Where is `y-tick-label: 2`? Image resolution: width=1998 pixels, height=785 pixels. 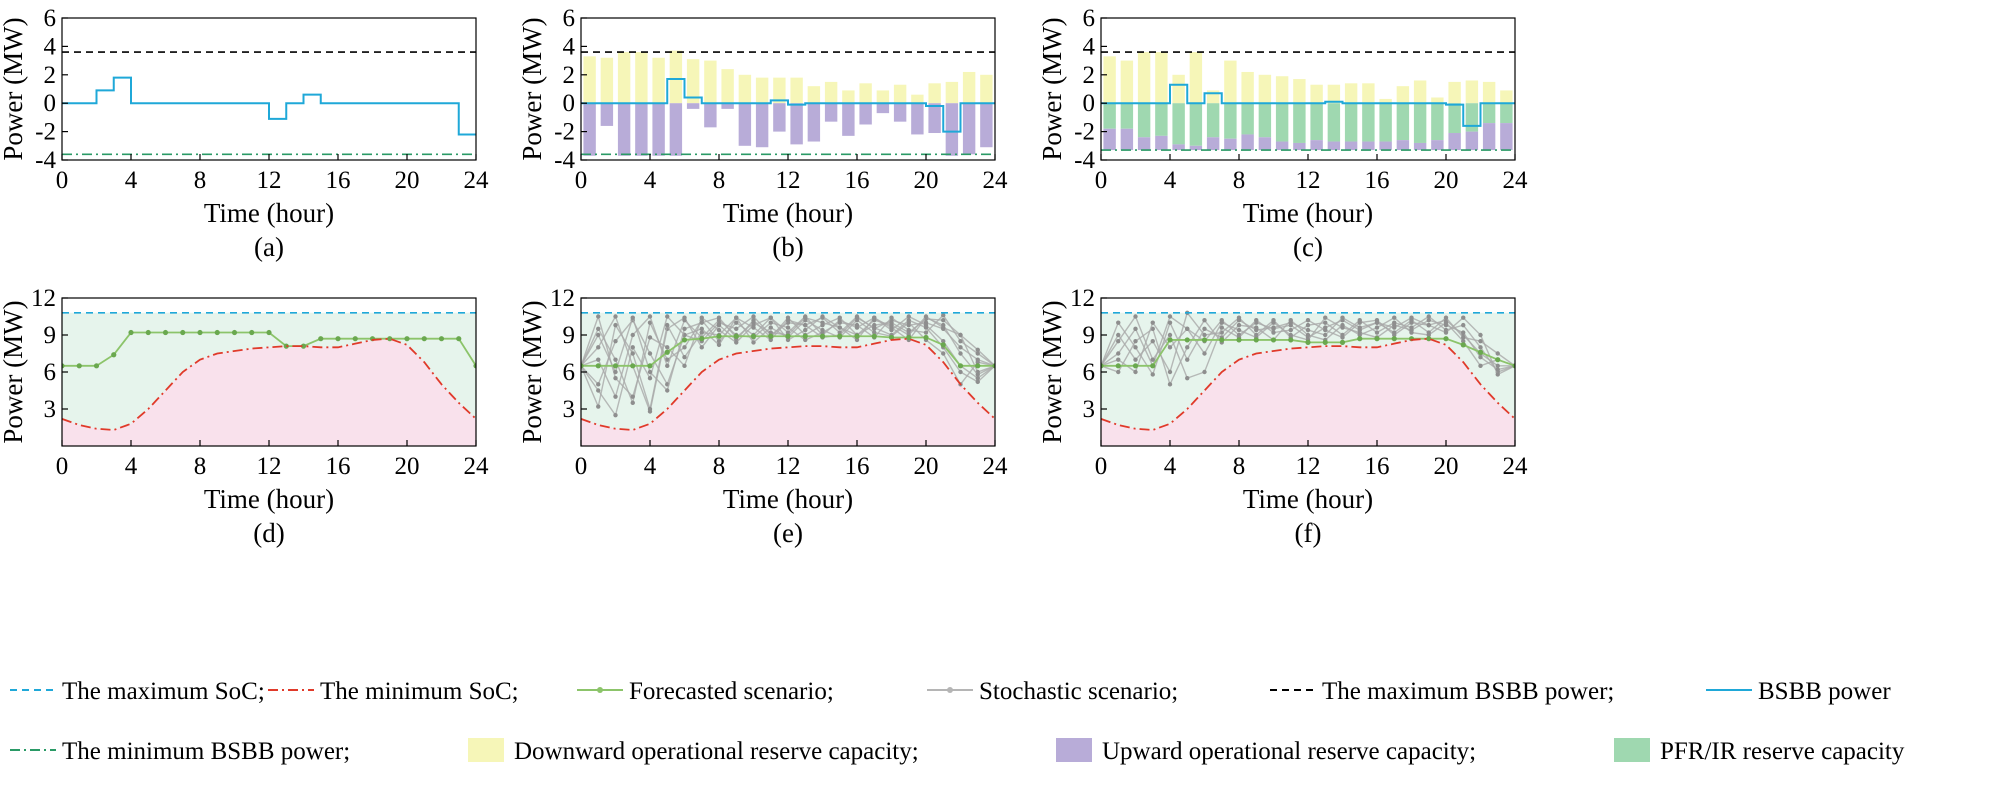
y-tick-label: 2 is located at coordinates (50, 75).